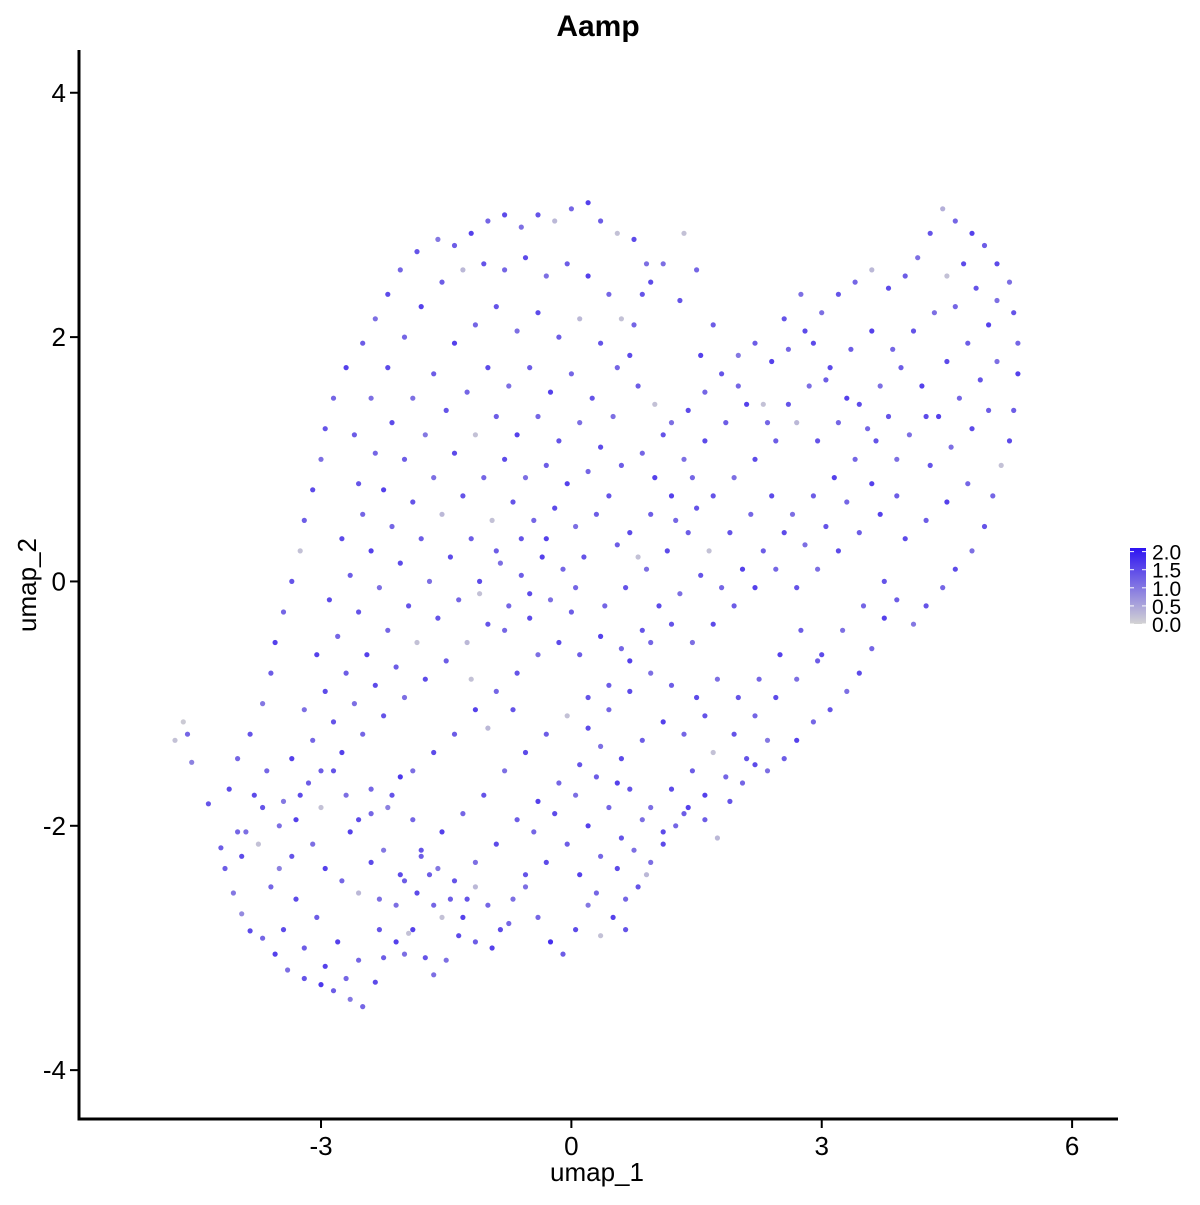 The width and height of the screenshot is (1200, 1205). I want to click on y-tick-label: 4, so click(59, 93).